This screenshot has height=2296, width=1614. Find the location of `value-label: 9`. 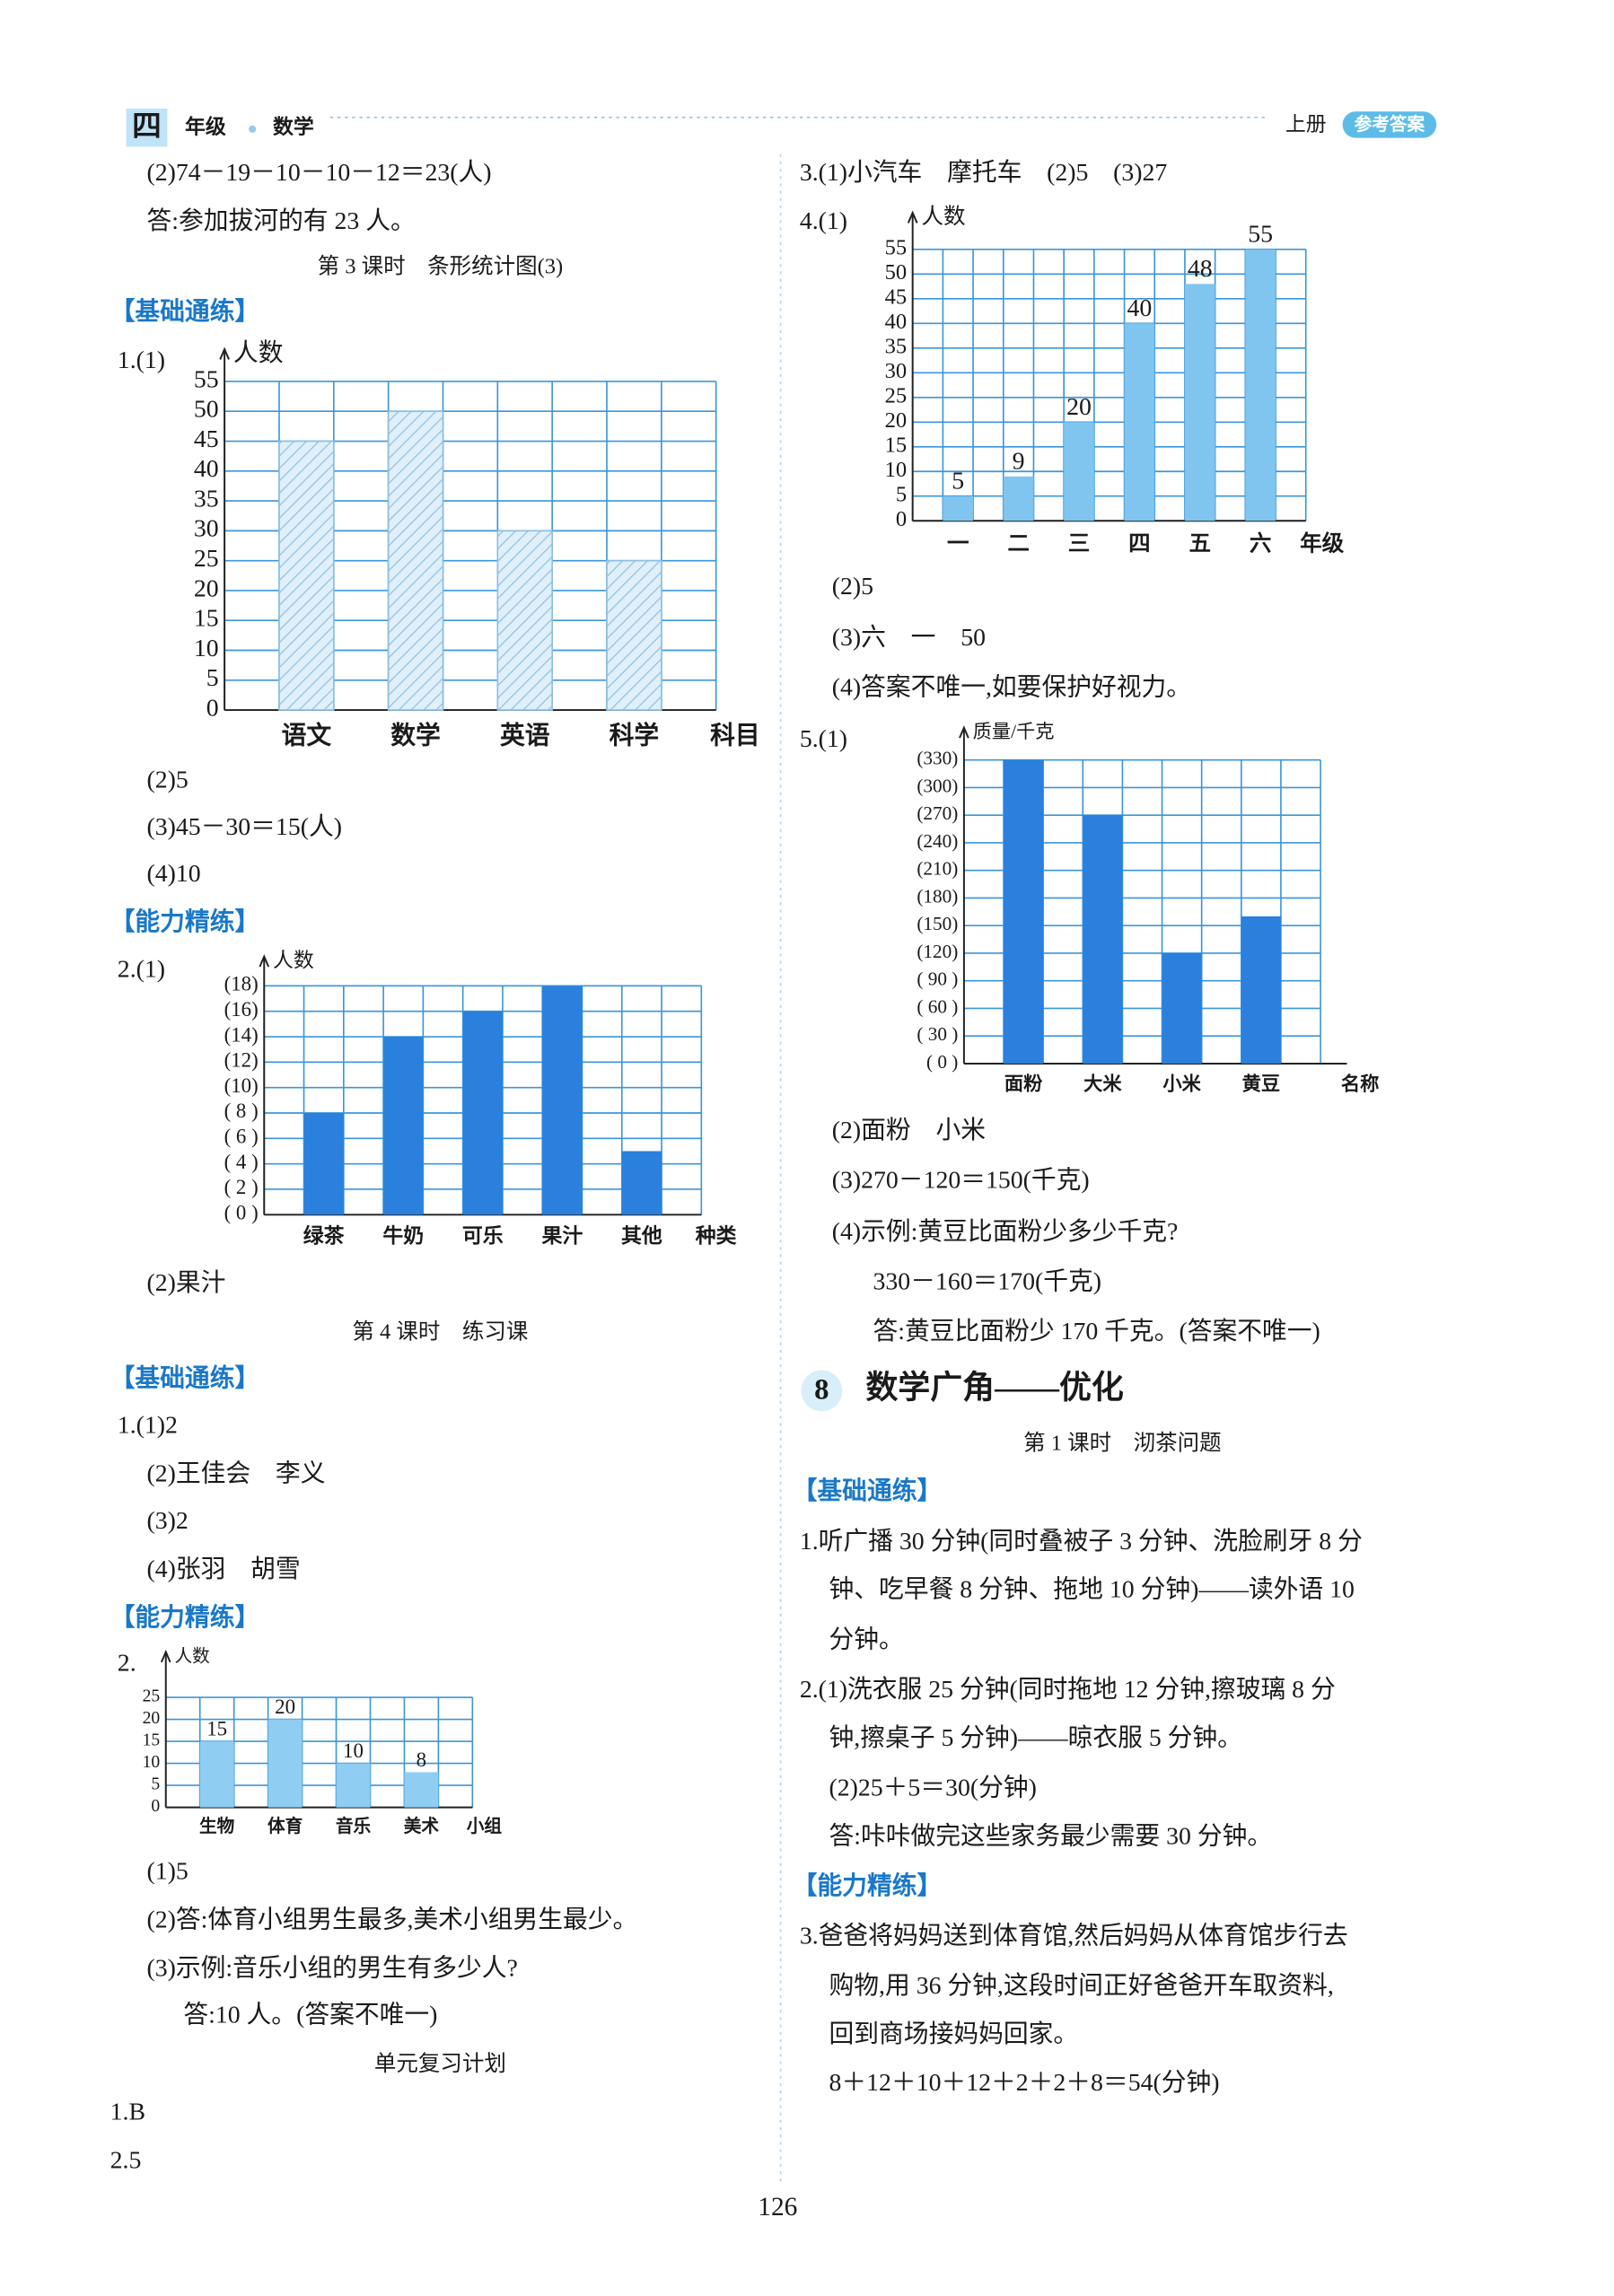

value-label: 9 is located at coordinates (1019, 461).